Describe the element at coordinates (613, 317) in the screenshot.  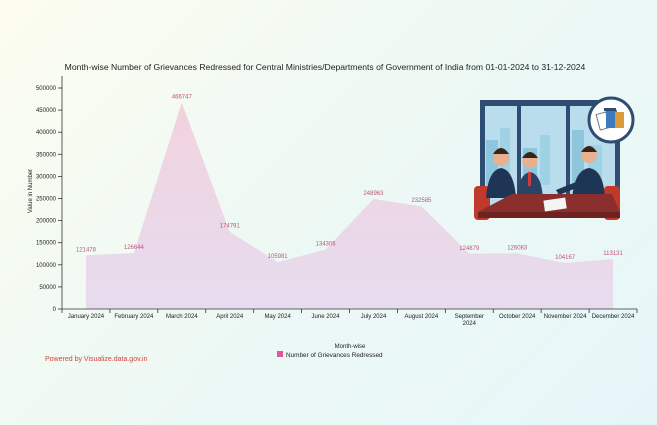
I see `x-tick-label: December 2024` at that location.